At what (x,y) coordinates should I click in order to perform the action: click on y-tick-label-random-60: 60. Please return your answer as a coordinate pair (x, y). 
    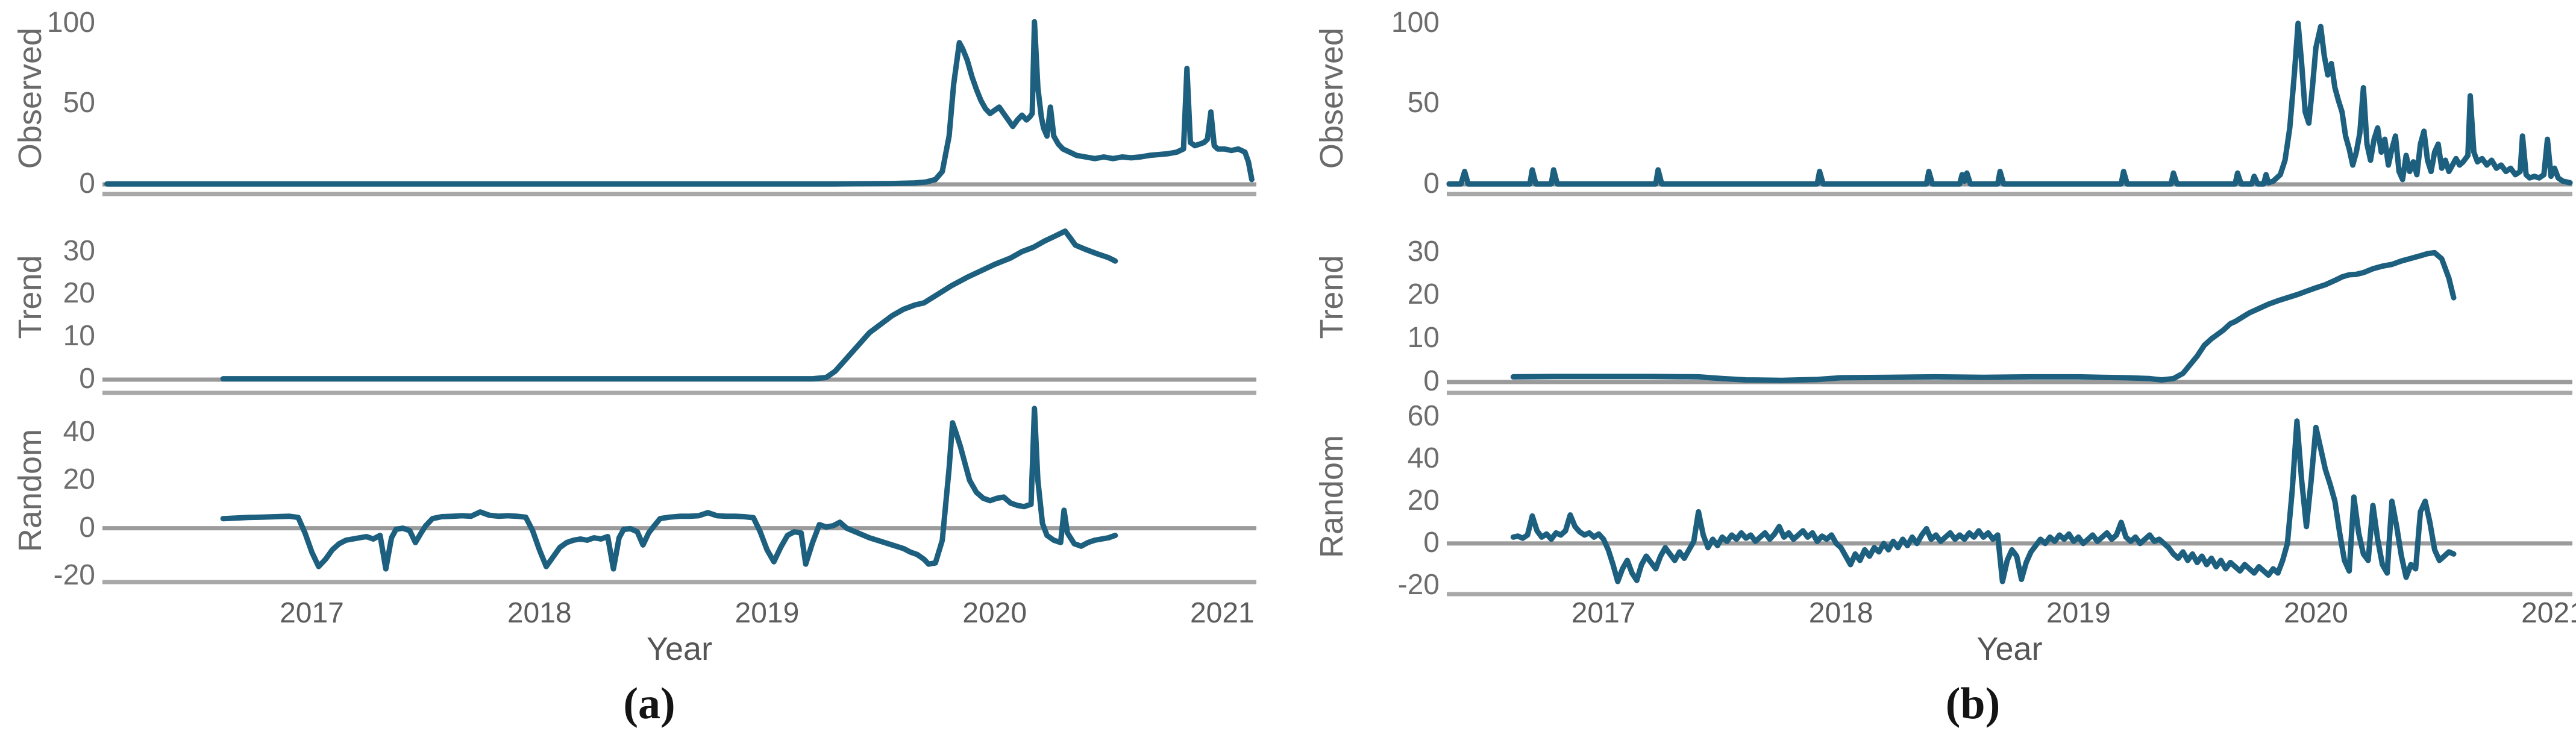
    Looking at the image, I should click on (1423, 416).